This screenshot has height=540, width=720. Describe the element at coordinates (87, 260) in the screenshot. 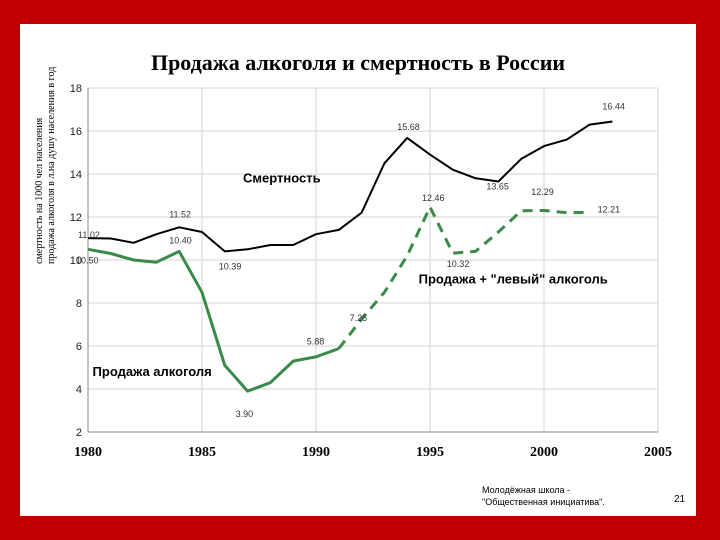

I see `data-label: 10.50` at that location.